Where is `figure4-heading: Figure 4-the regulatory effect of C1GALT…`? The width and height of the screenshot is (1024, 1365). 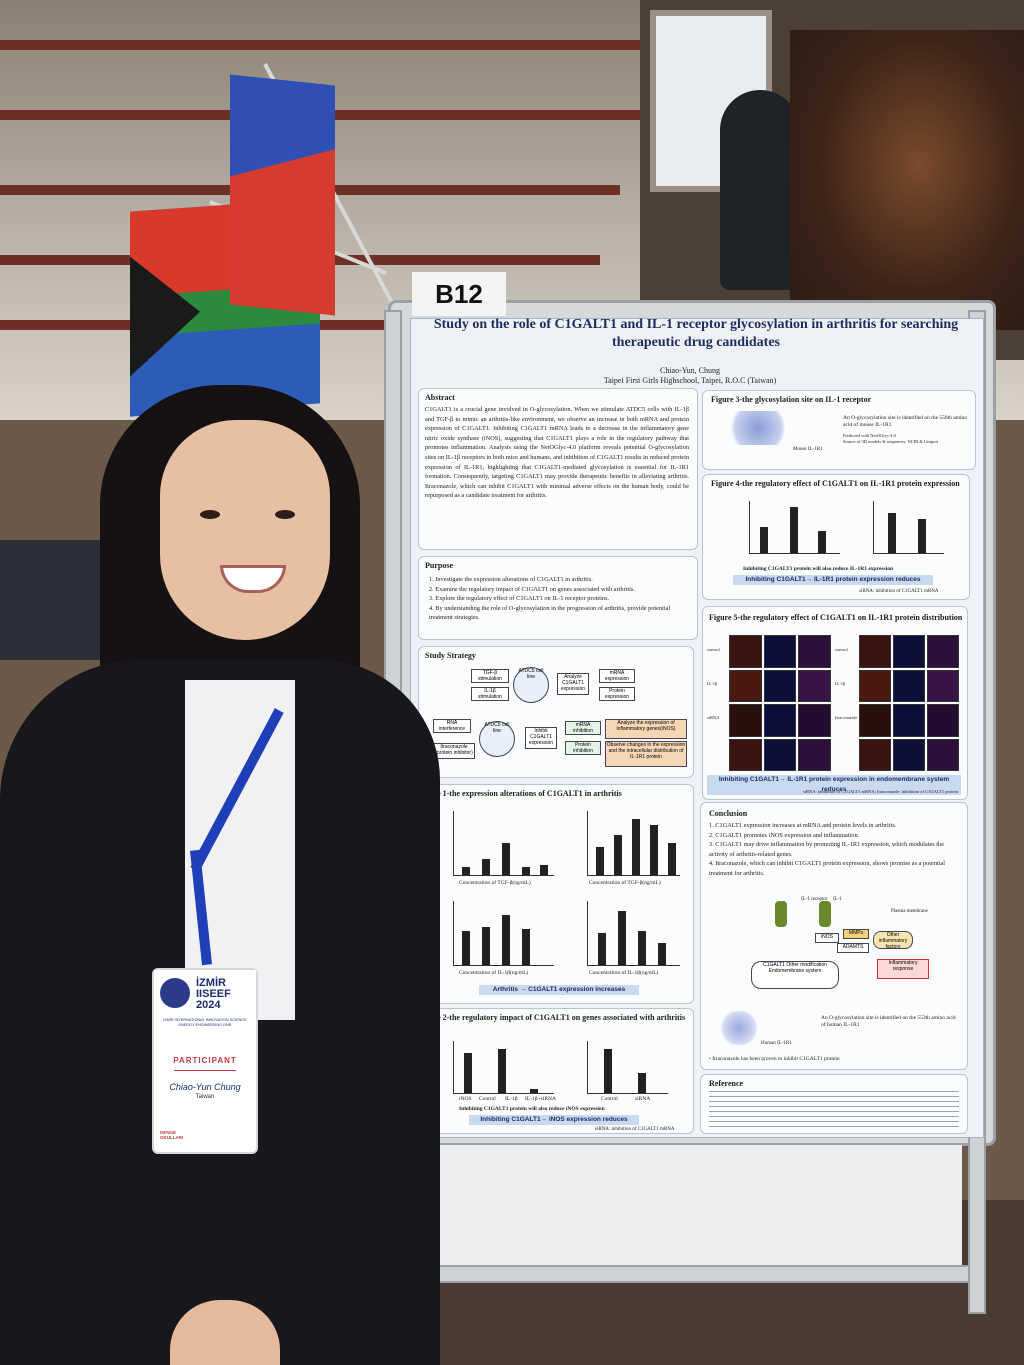
figure4-heading: Figure 4-the regulatory effect of C1GALT… is located at coordinates (835, 483).